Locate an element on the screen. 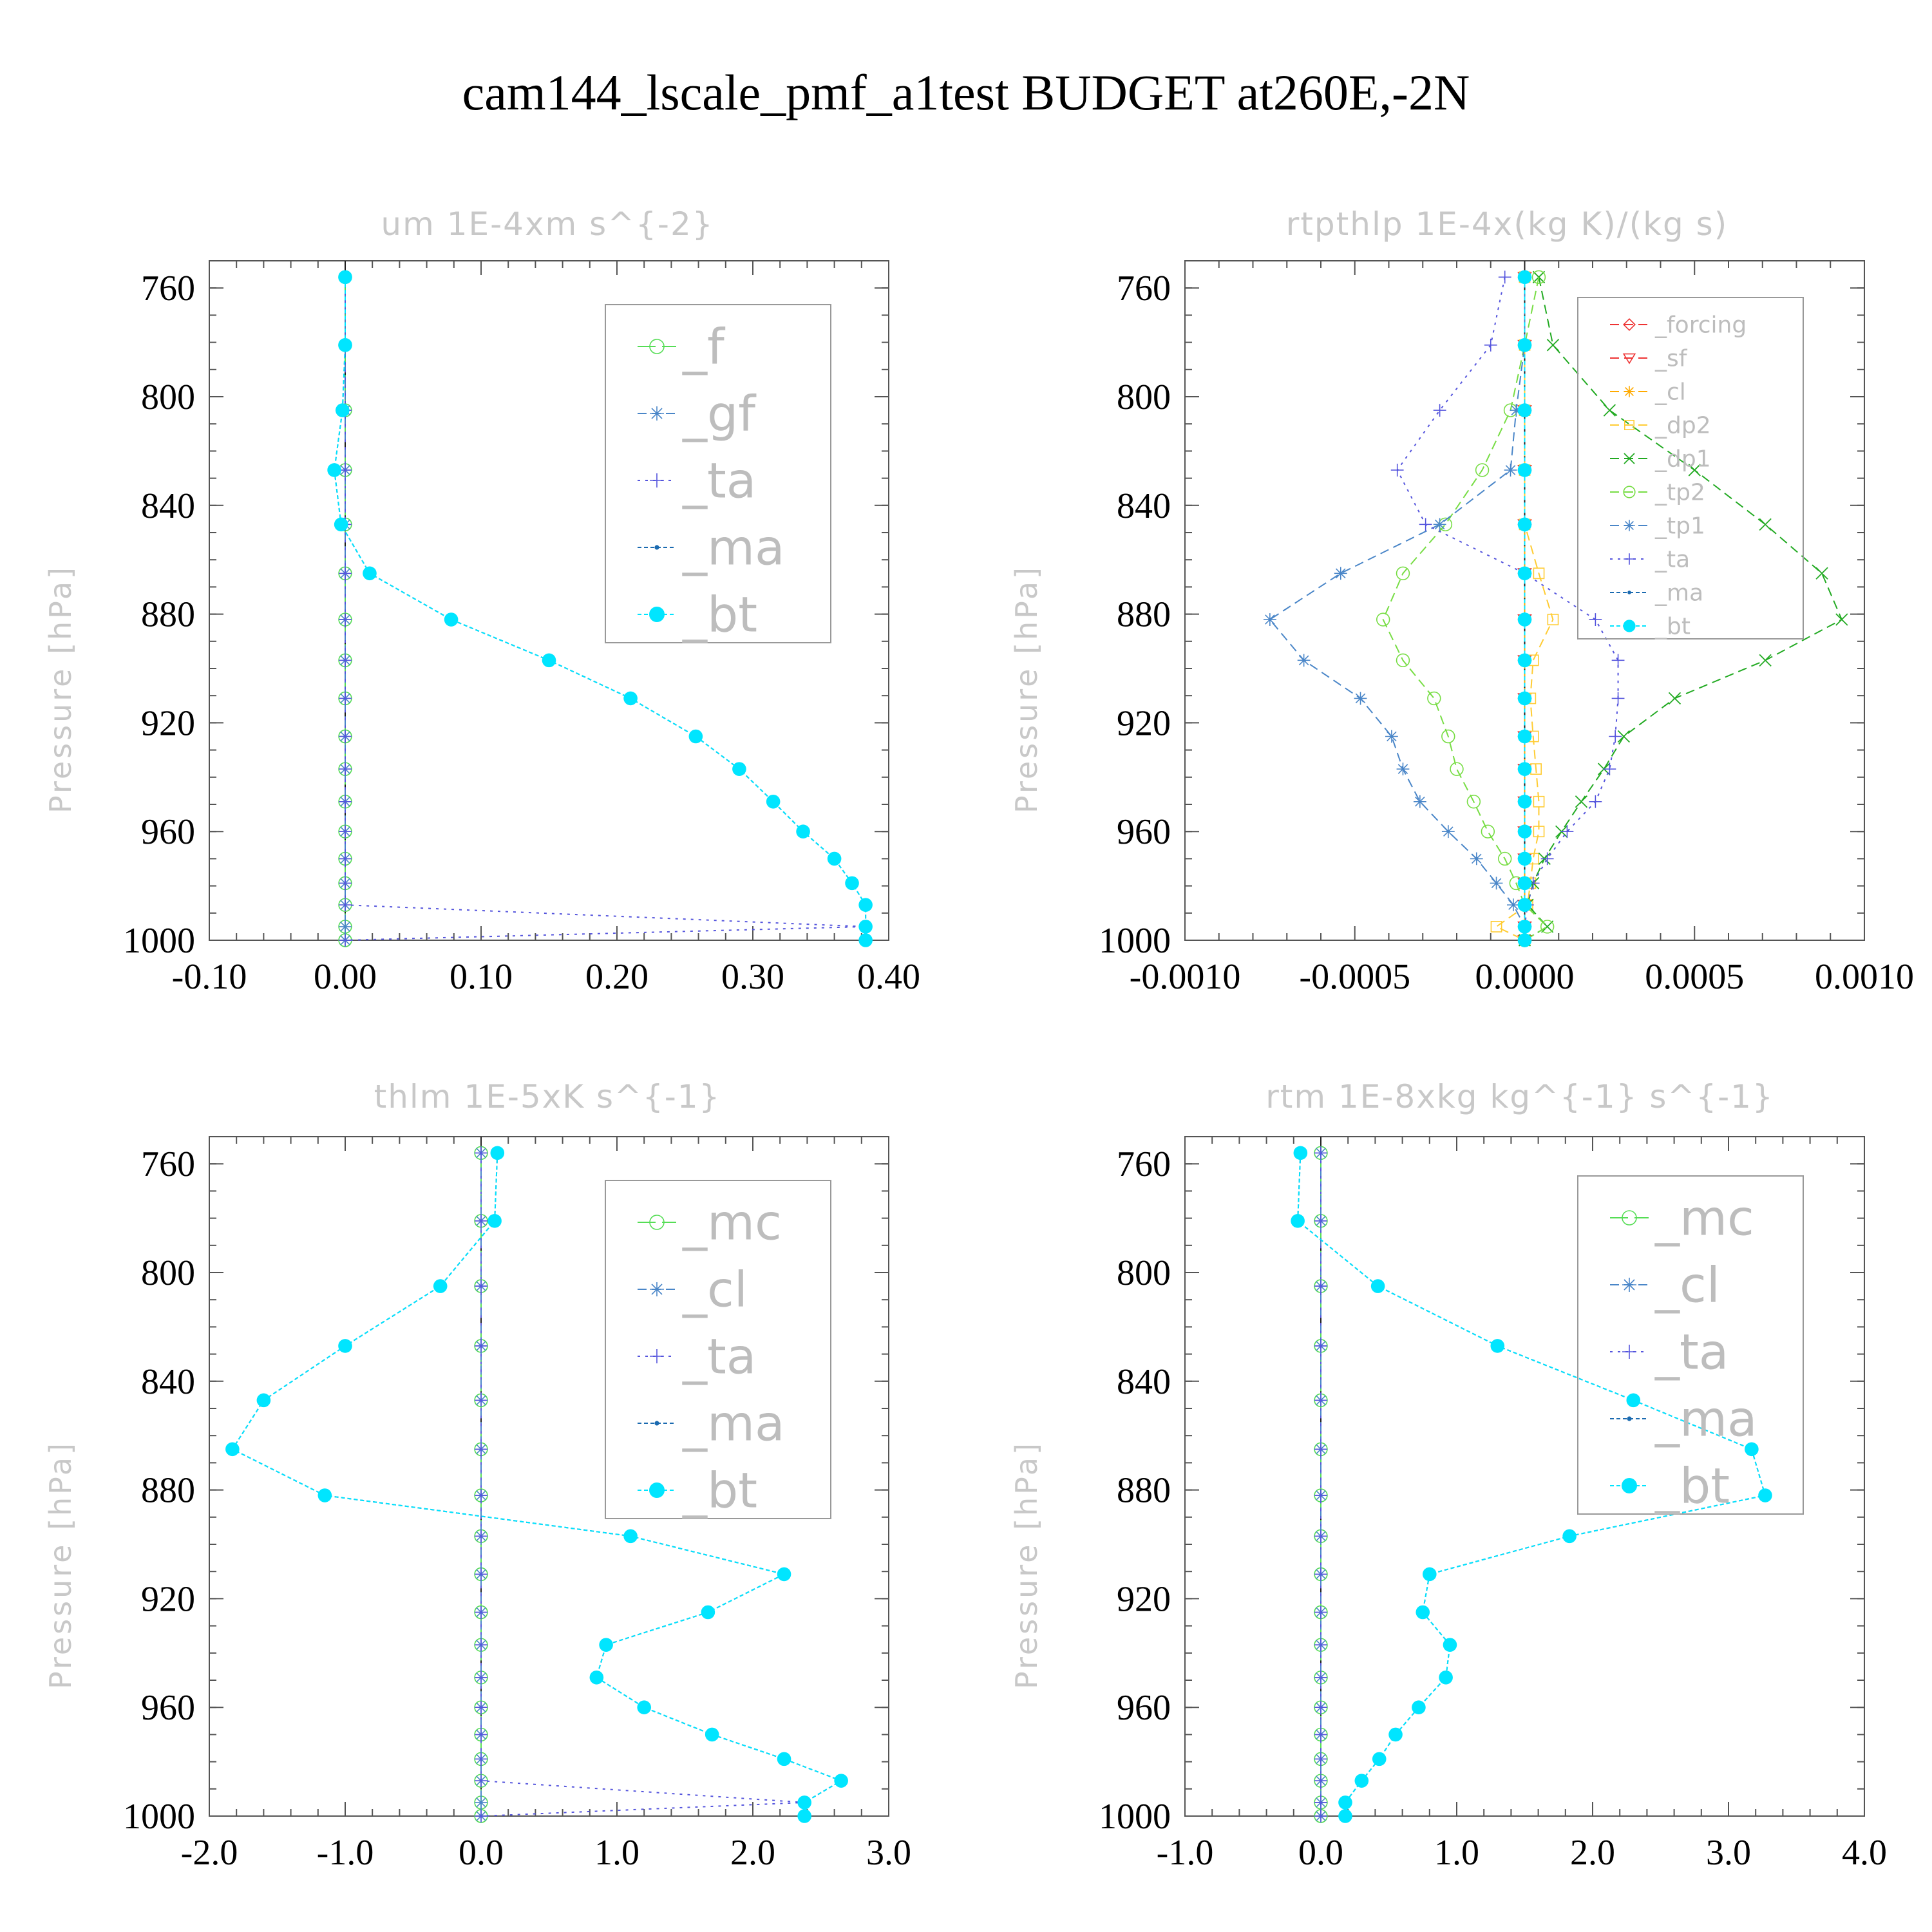 This screenshot has height=1932, width=1932. series-ta is located at coordinates (1320, 1484).